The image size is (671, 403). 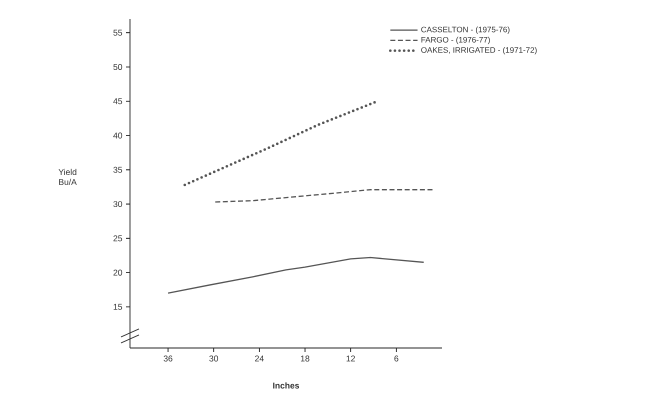 I want to click on y-tick-label: 50, so click(x=117, y=67).